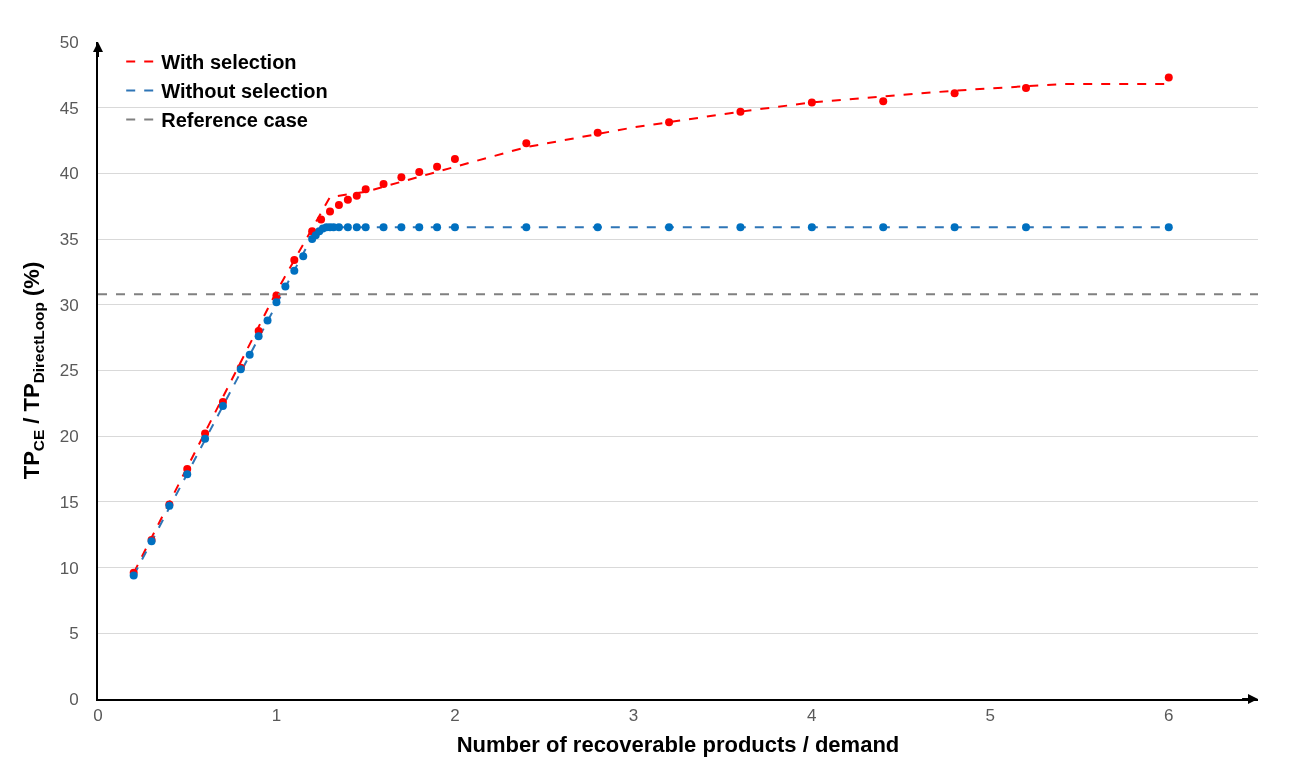 The height and width of the screenshot is (783, 1311). I want to click on y-tick-label: 20, so click(69, 437).